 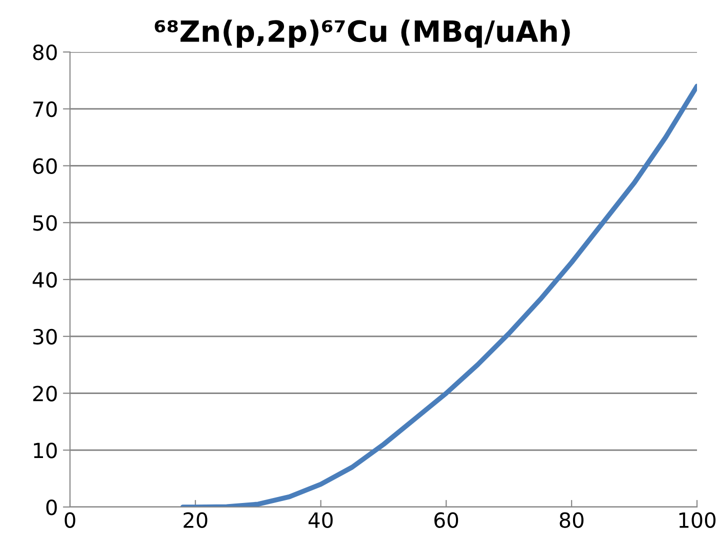 I want to click on chart-title: ⁶⁸Zn(p,2p)⁶⁷Cu (MBq/uAh), so click(x=362, y=34).